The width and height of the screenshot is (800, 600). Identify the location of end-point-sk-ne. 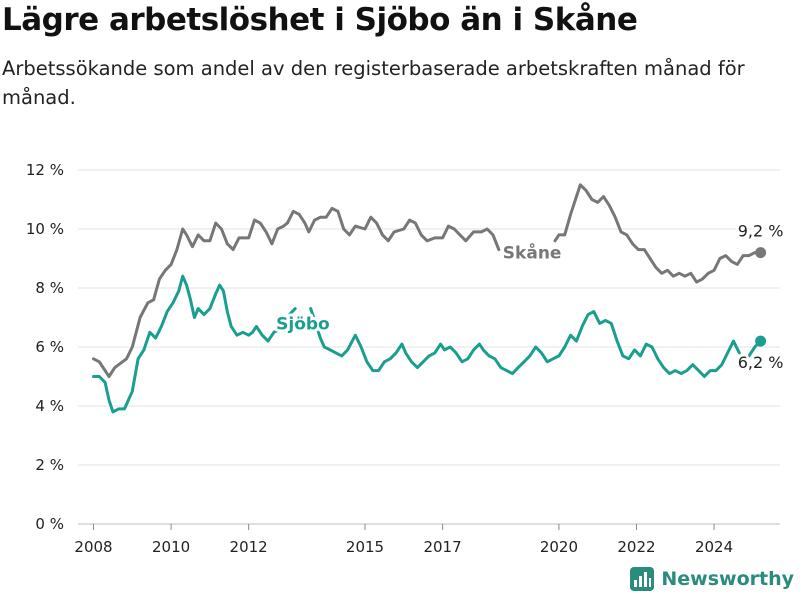
(761, 253).